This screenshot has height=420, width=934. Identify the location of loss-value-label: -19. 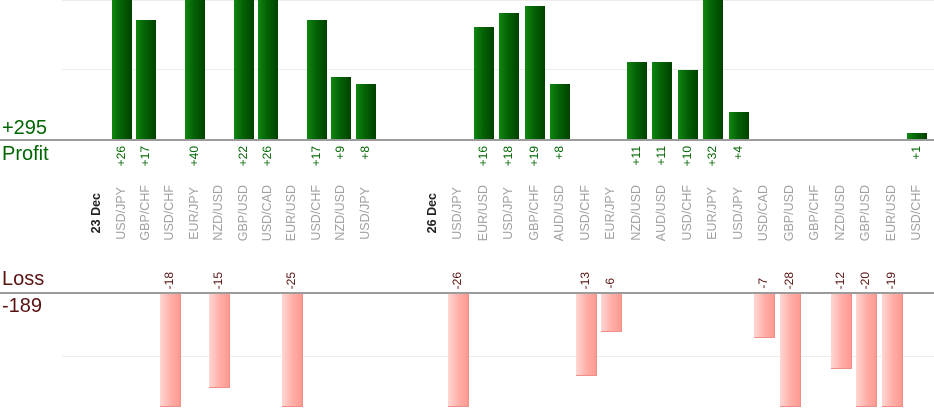
(891, 280).